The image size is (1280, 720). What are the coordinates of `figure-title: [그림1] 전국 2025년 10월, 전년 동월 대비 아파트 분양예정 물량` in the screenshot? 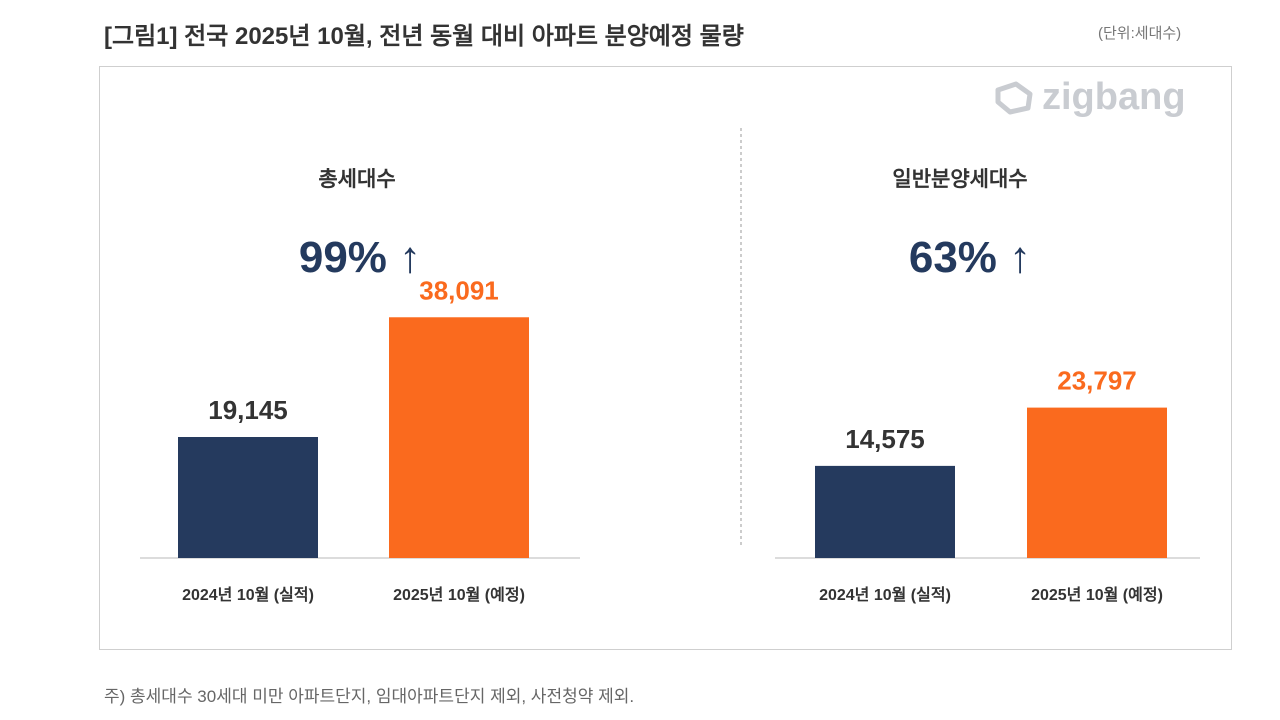 It's located at (424, 36).